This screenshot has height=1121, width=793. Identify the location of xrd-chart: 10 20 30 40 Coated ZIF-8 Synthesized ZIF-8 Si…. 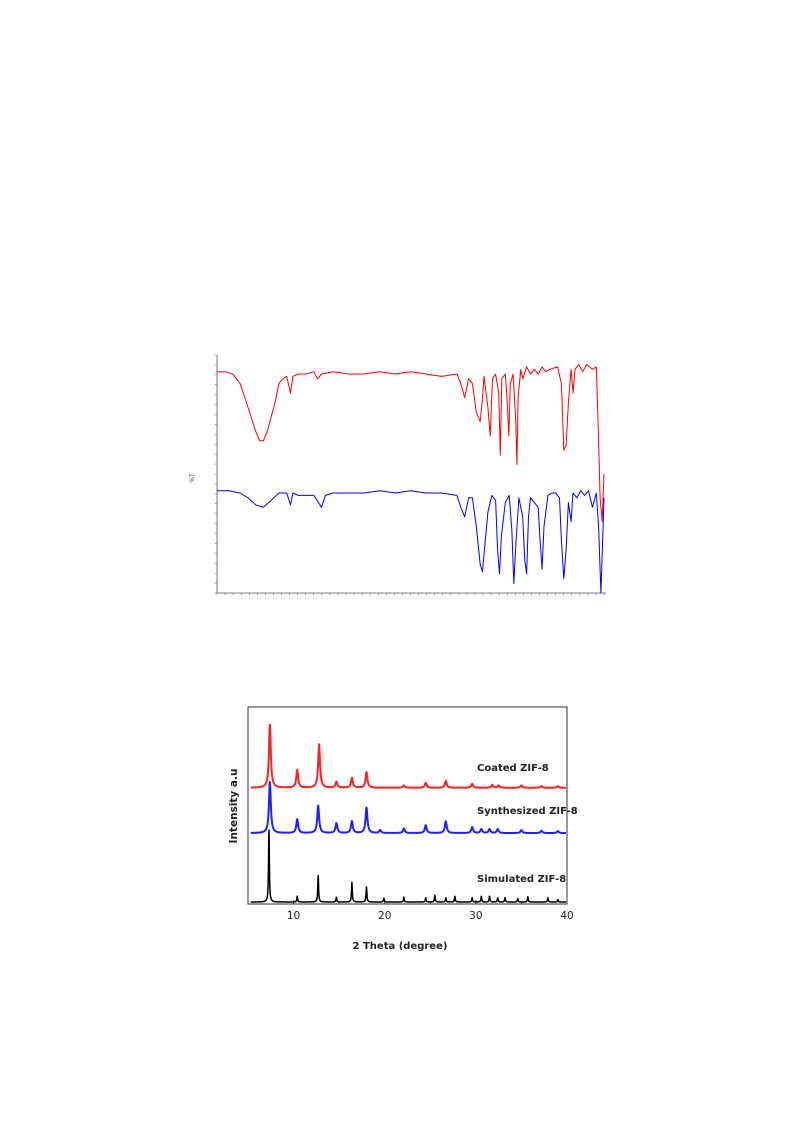
(403, 829).